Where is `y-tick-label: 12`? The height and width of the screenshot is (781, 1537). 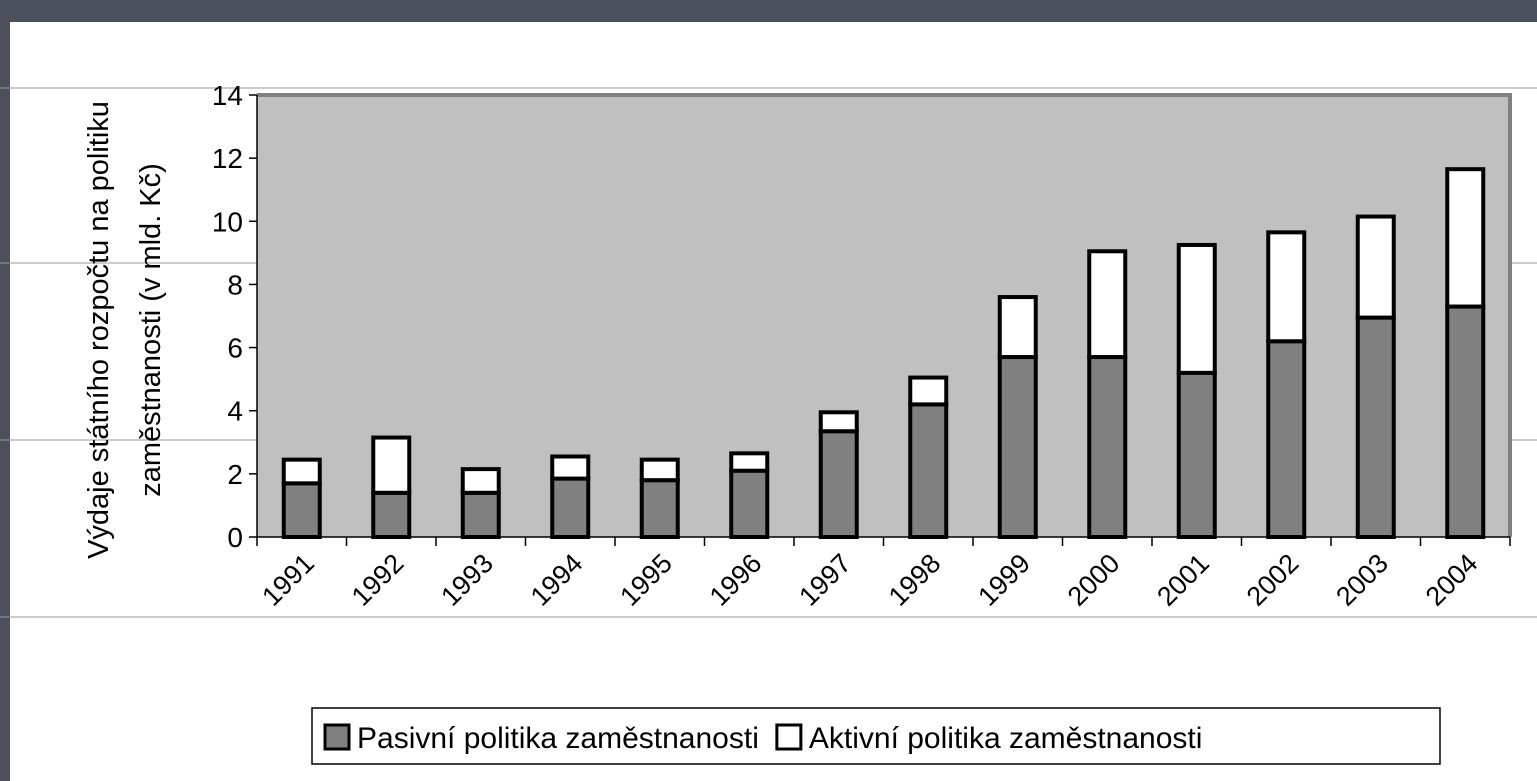
y-tick-label: 12 is located at coordinates (227, 158).